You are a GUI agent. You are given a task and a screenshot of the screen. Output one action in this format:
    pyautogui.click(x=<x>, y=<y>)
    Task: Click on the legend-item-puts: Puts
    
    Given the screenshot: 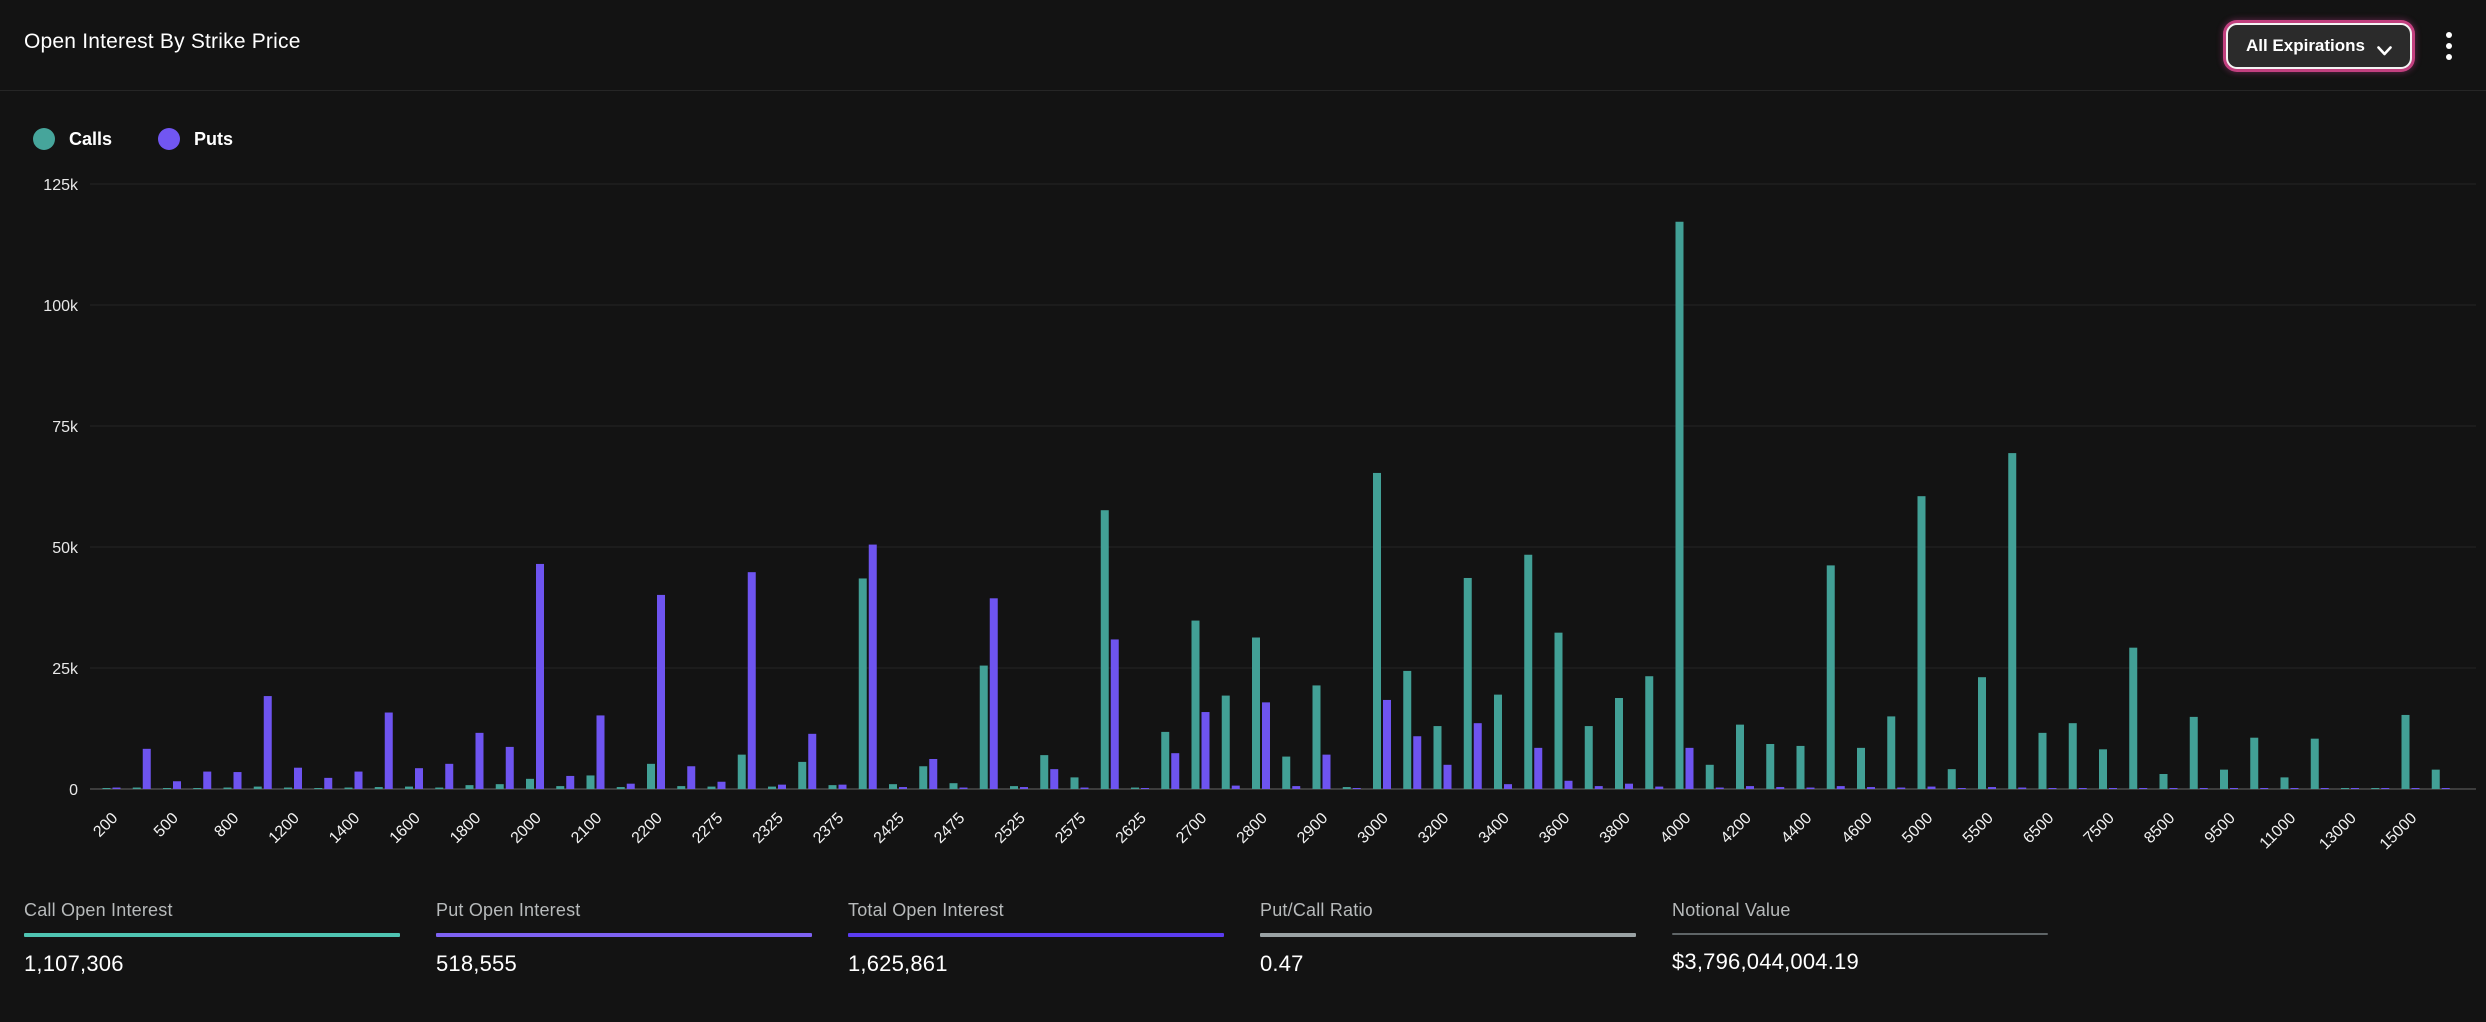 What is the action you would take?
    pyautogui.click(x=195, y=139)
    